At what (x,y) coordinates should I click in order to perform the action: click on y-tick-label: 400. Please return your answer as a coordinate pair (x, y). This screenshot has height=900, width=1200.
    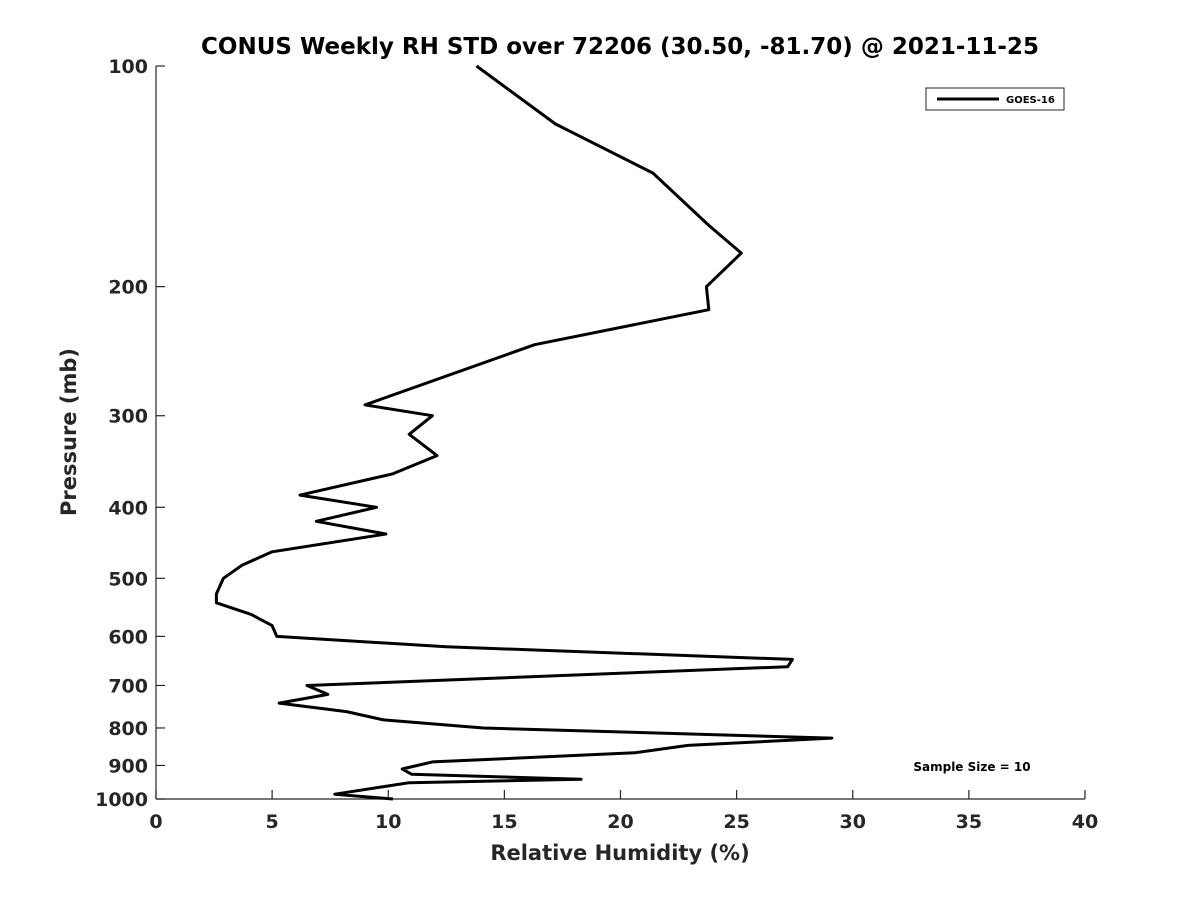
    Looking at the image, I should click on (128, 508).